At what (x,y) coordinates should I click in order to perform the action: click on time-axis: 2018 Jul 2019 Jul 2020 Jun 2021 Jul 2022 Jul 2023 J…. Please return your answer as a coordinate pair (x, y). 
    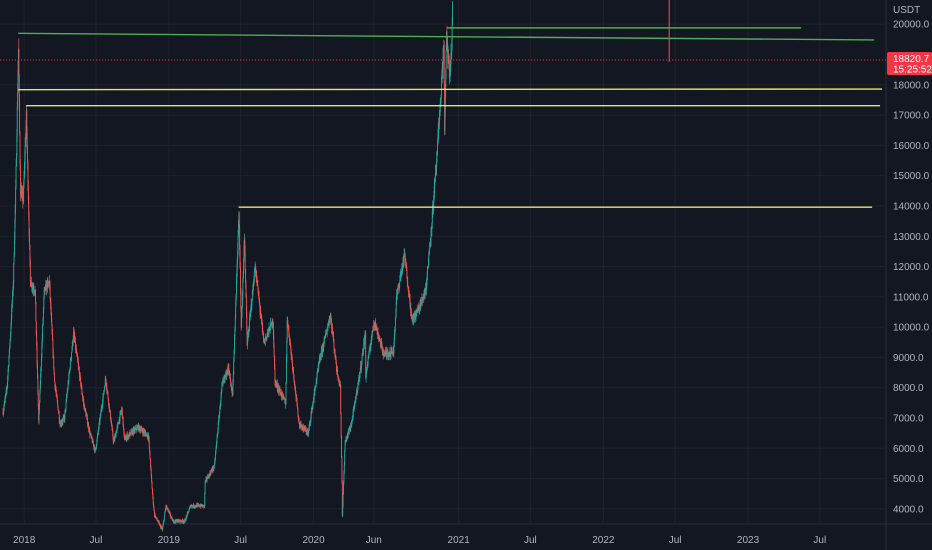
    Looking at the image, I should click on (419, 540).